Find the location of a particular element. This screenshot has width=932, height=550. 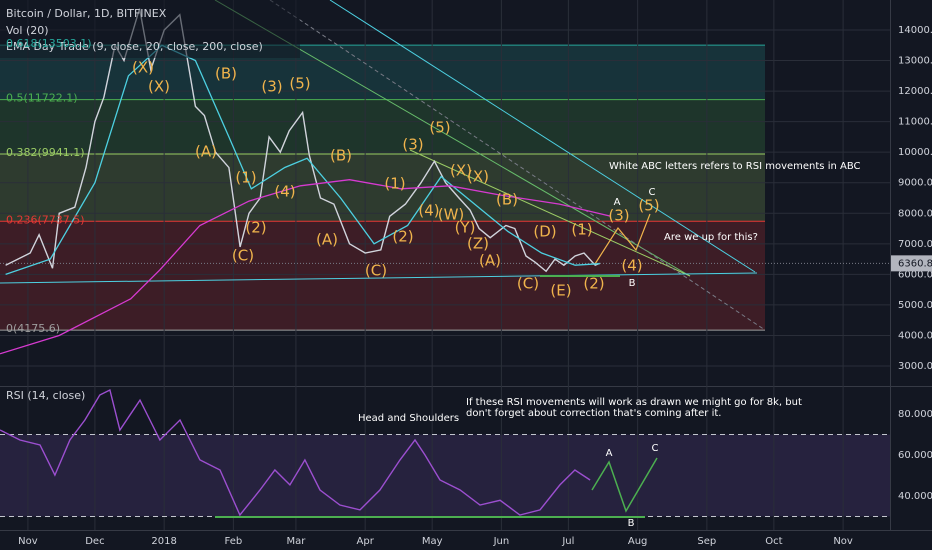

support-line is located at coordinates (379, 278).